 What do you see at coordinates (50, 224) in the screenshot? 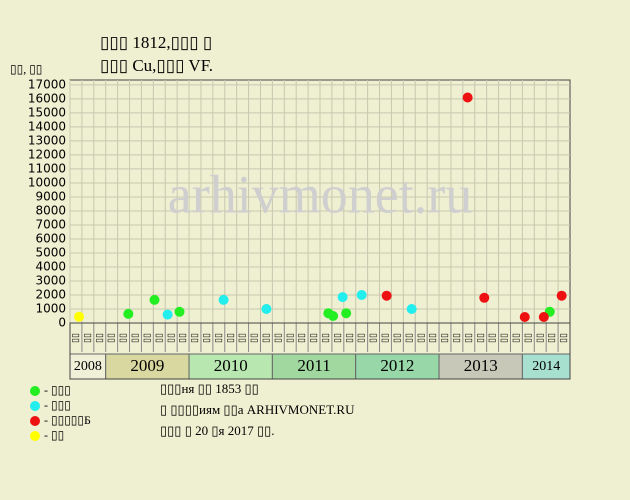
I see `y-tick-label: 7000` at bounding box center [50, 224].